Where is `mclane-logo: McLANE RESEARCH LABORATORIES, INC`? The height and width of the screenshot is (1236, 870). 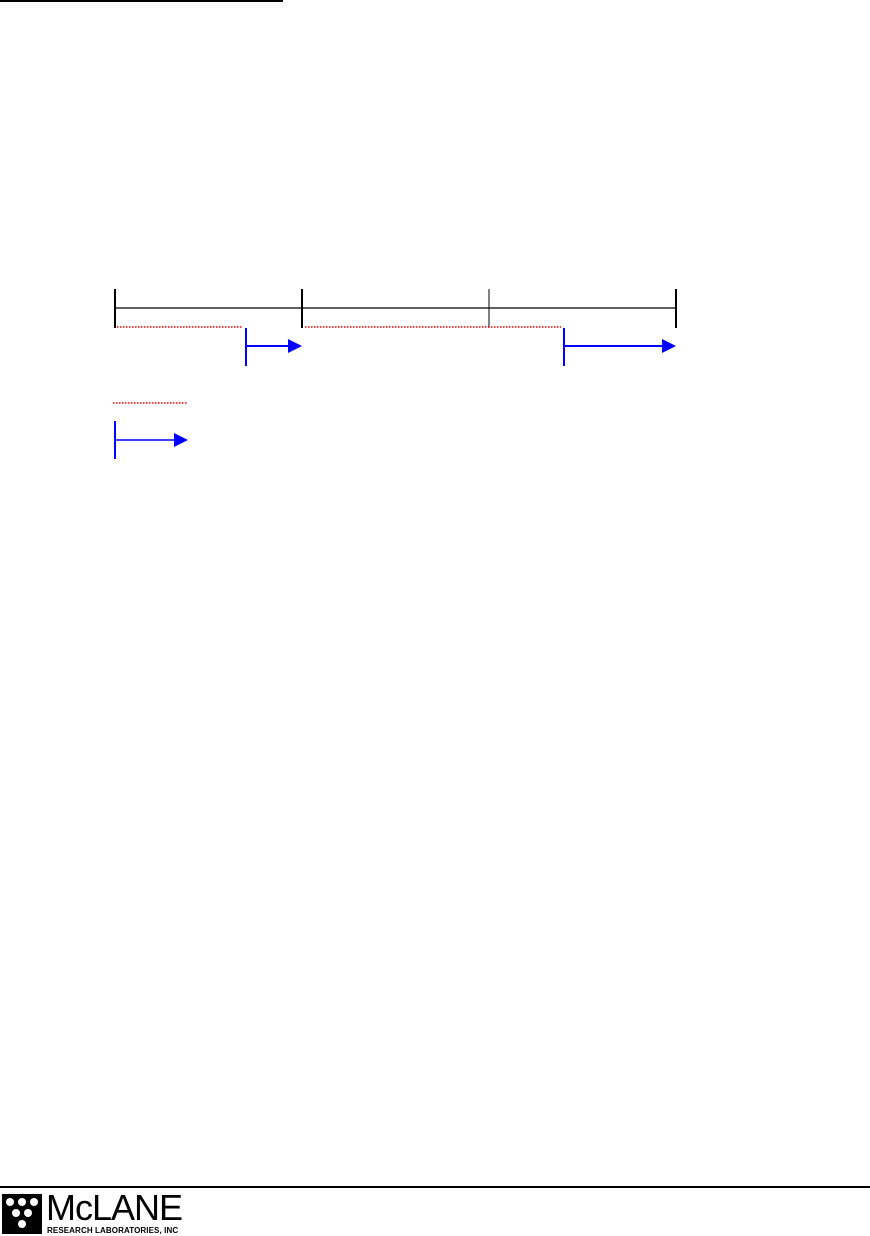
mclane-logo: McLANE RESEARCH LABORATORIES, INC is located at coordinates (102, 1211).